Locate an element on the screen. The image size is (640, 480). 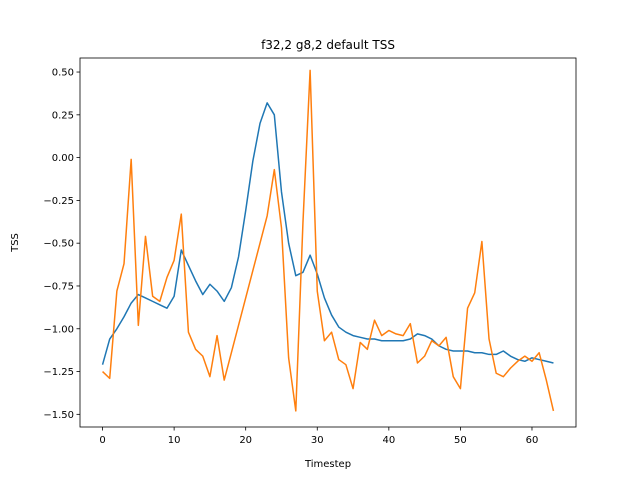
y-tick-label: −0.25 is located at coordinates (58, 201).